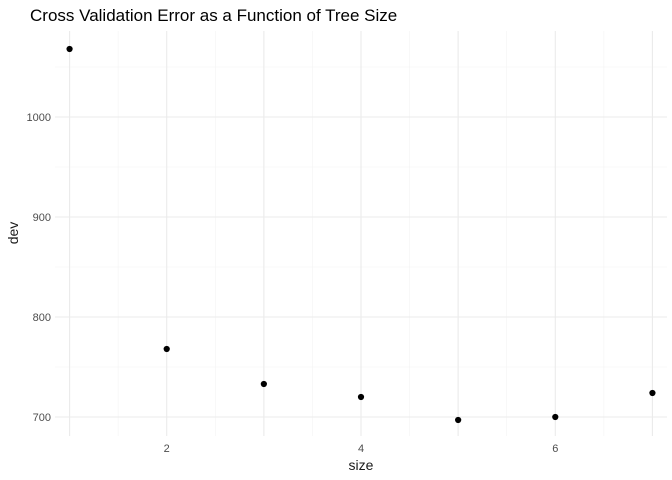 The image size is (672, 480). Describe the element at coordinates (42, 418) in the screenshot. I see `y-tick-label: 700` at that location.